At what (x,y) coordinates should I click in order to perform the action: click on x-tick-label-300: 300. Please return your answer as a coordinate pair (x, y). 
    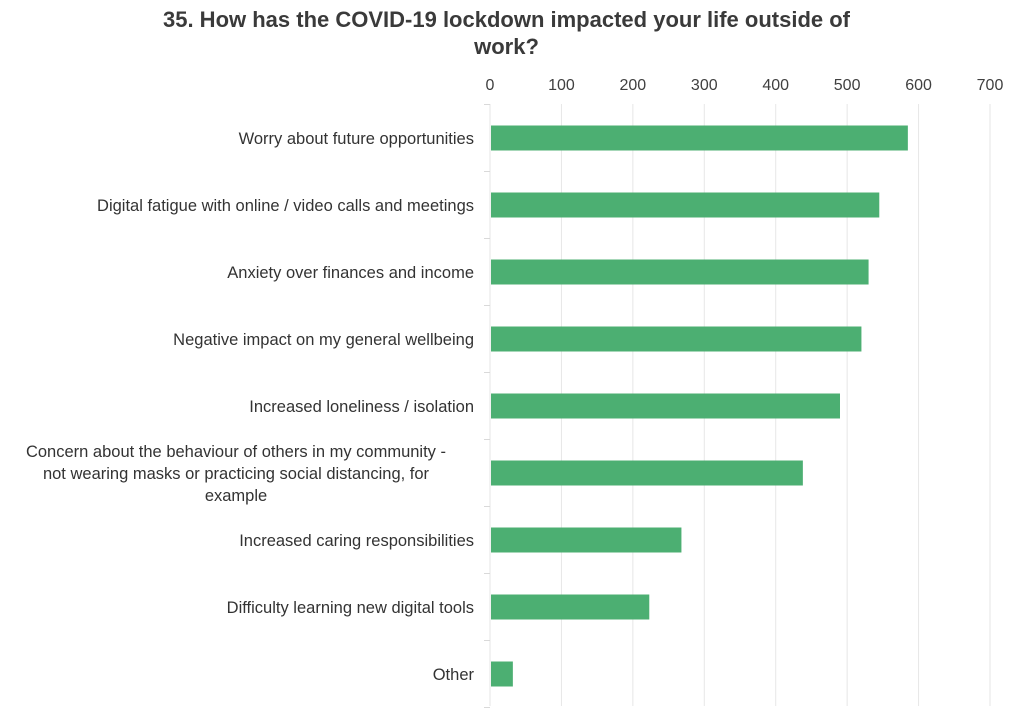
    Looking at the image, I should click on (704, 85).